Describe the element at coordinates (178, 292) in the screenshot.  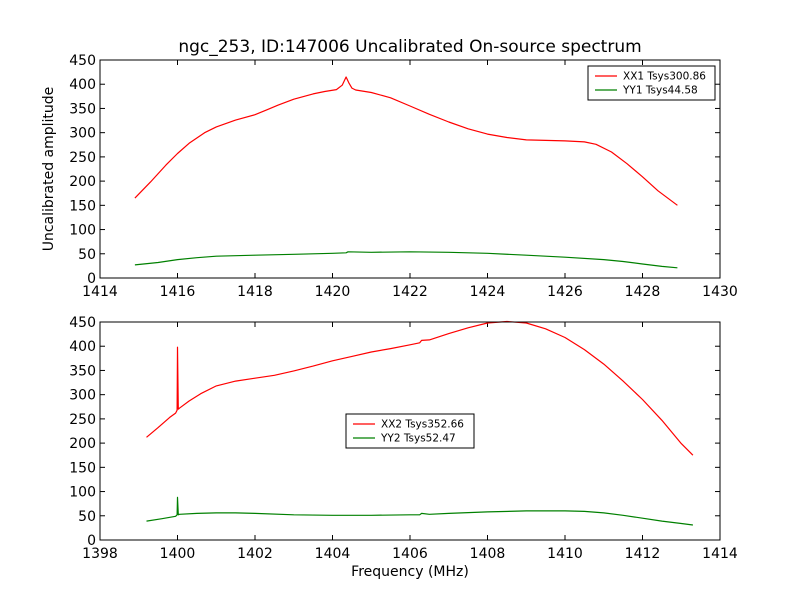
I see `x-tick-label: 1416` at that location.